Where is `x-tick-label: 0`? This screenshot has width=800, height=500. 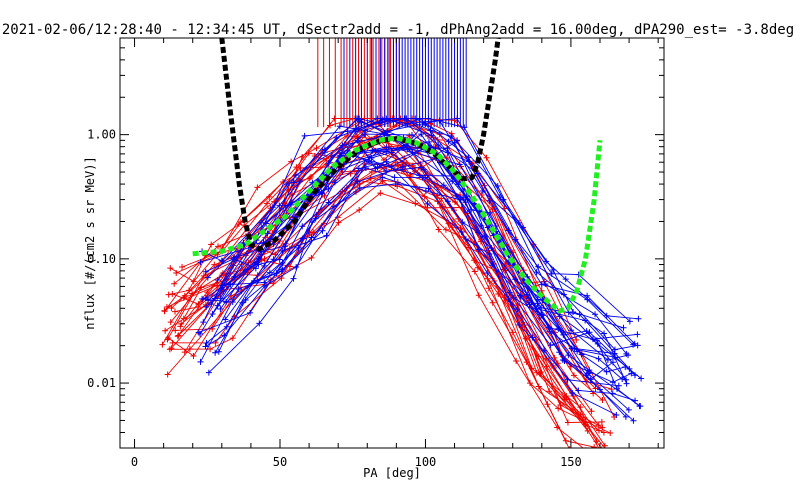 x-tick-label: 0 is located at coordinates (134, 462).